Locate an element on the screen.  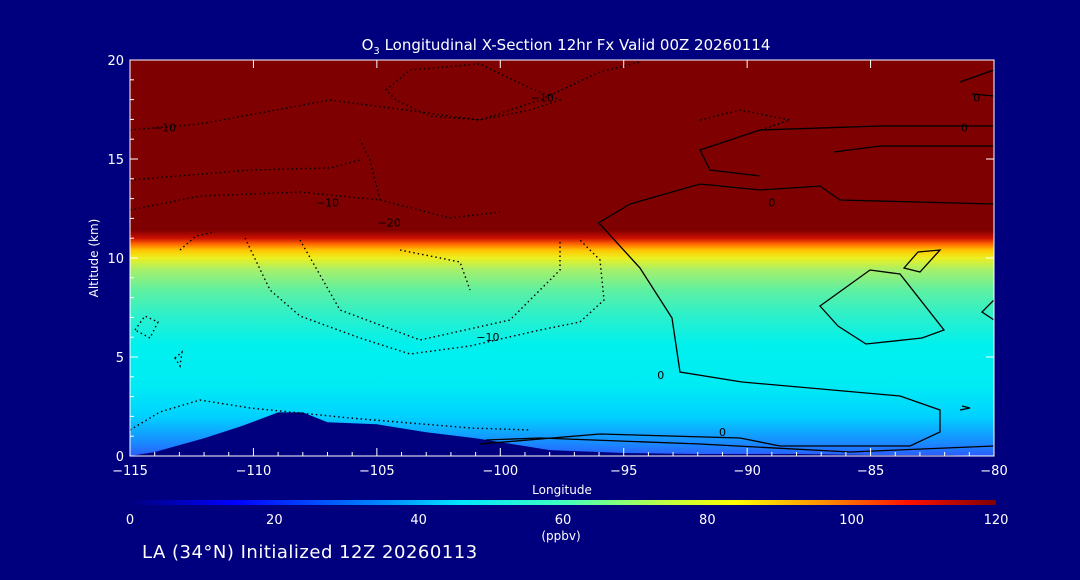
x-tick-label: −95 is located at coordinates (623, 471).